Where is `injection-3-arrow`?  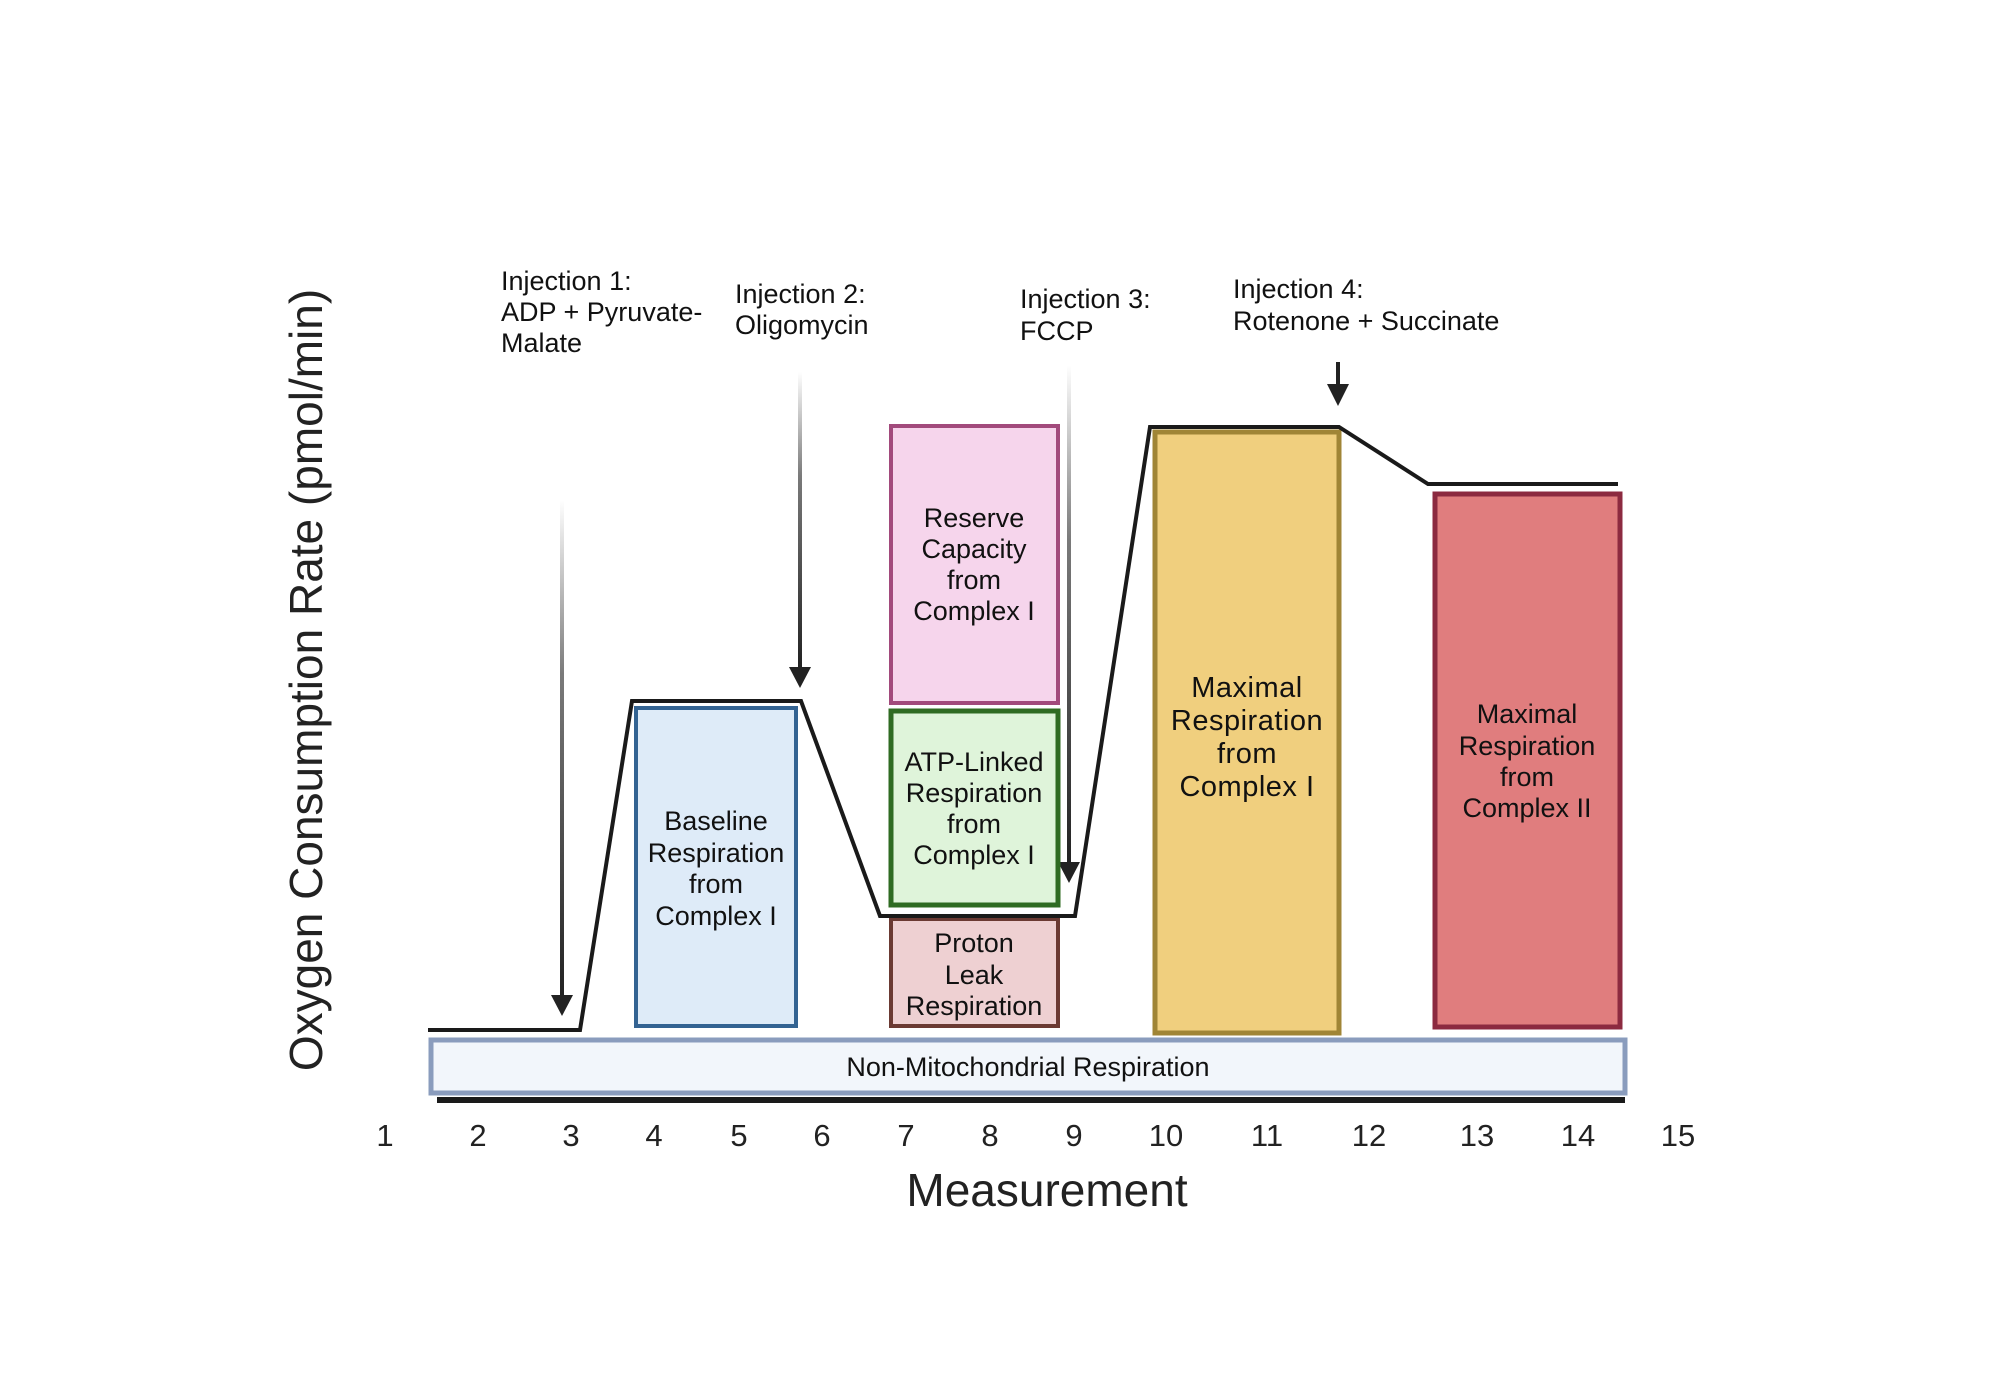 injection-3-arrow is located at coordinates (1069, 624).